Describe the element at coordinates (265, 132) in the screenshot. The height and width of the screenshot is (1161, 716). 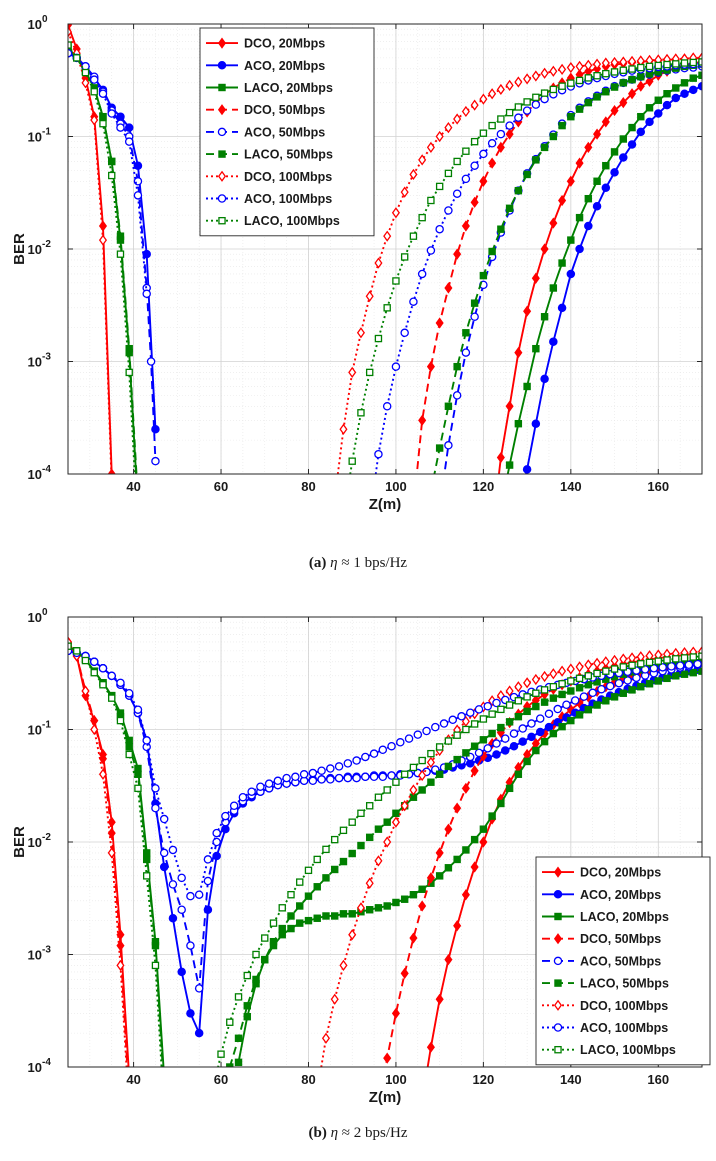
I see `legend-entry: ACO, 50Mbps` at that location.